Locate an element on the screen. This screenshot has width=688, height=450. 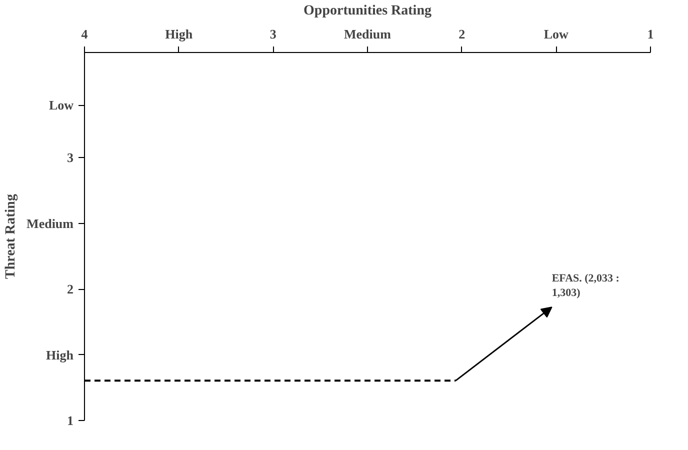
y-tick-label: Medium is located at coordinates (50, 223).